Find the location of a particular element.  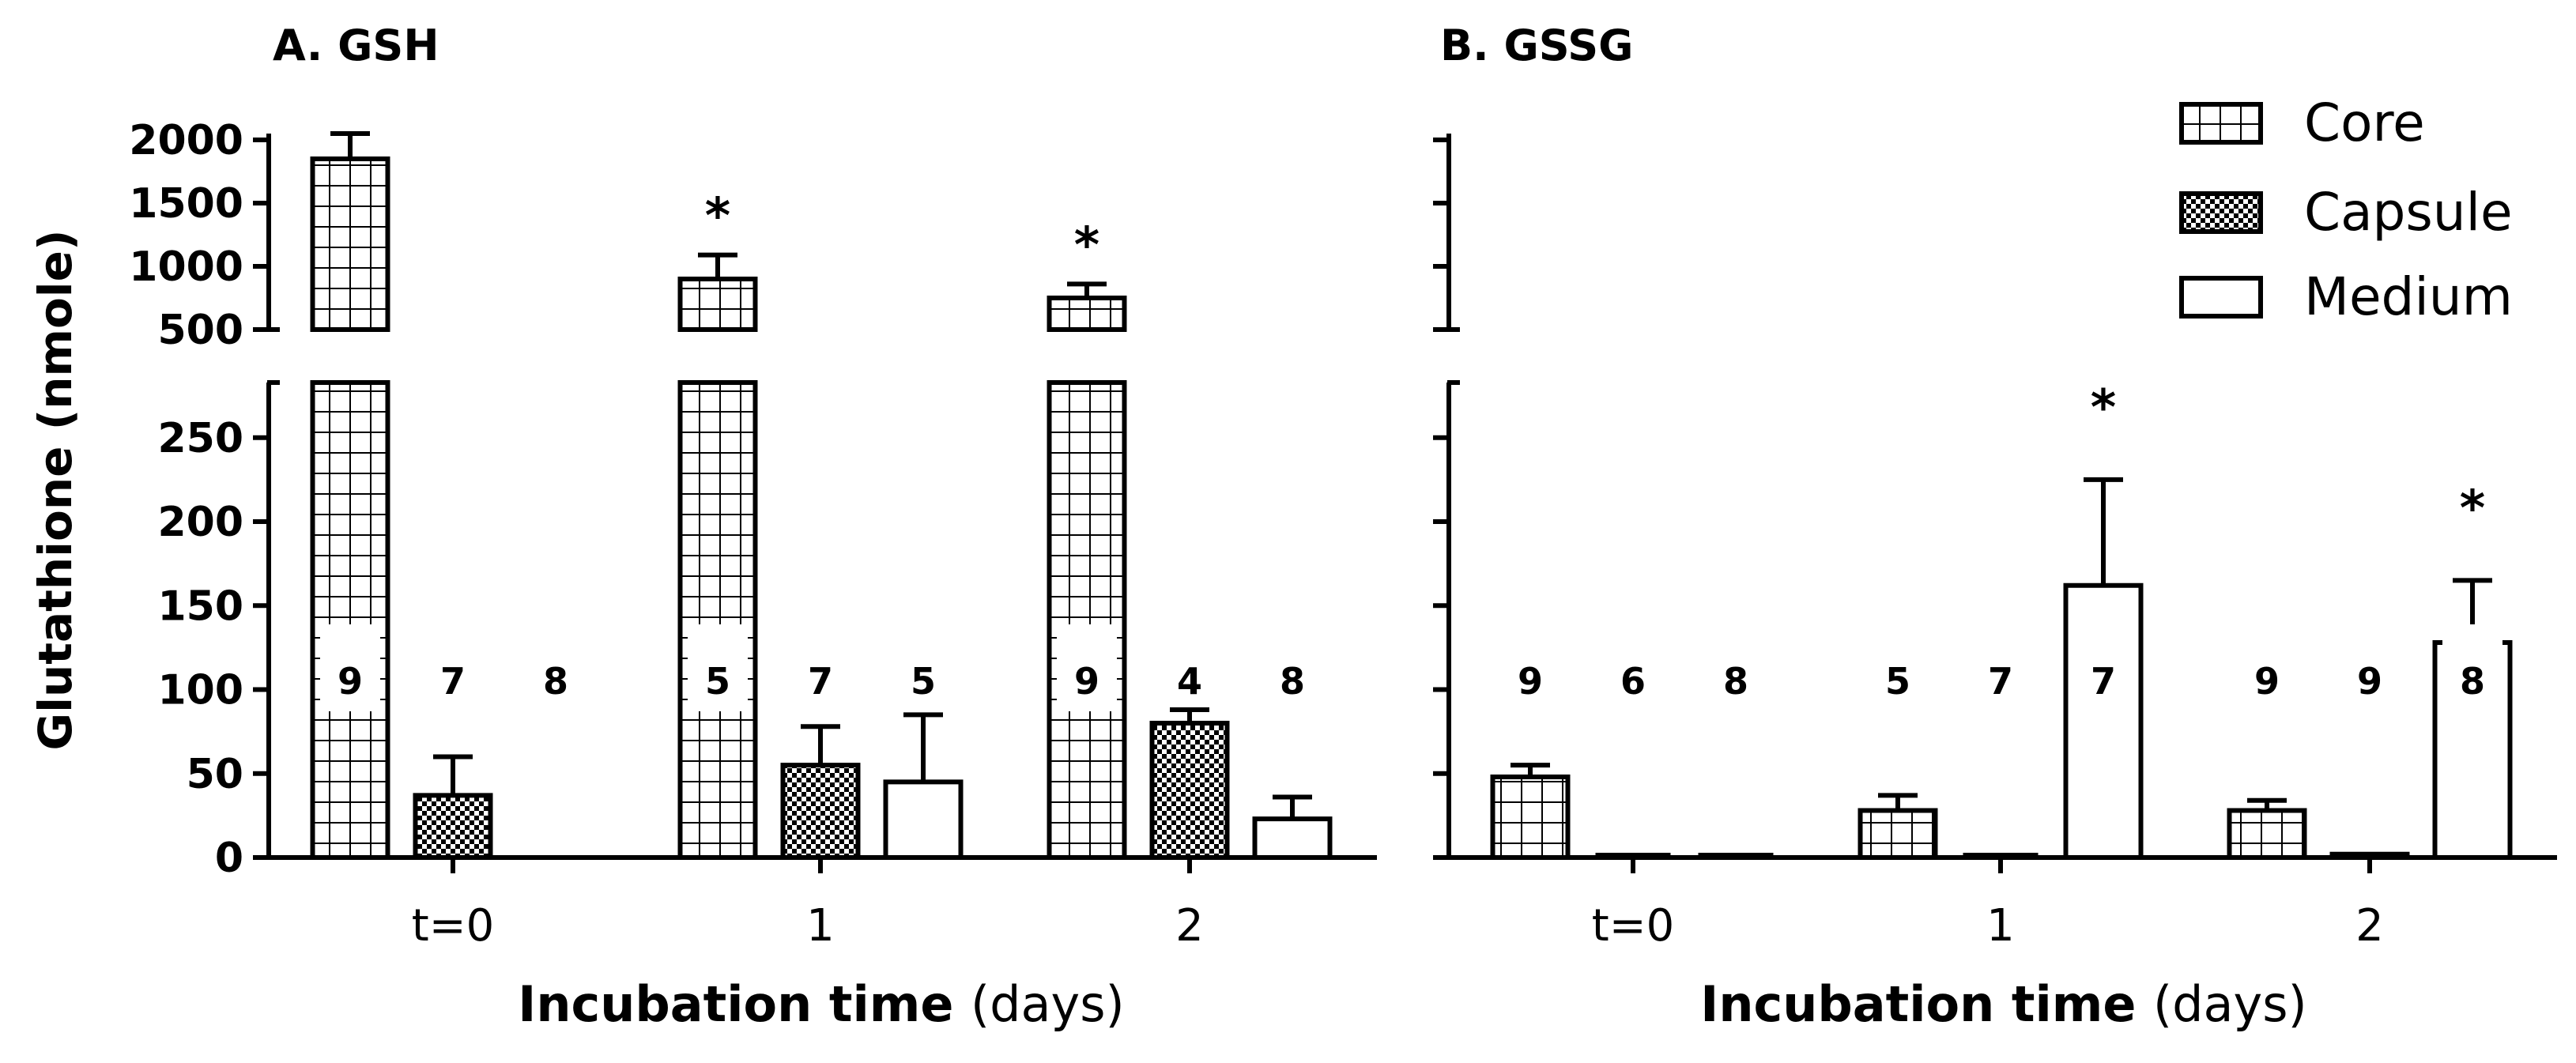

panel-a-x-axis-label: Incubation time (days) is located at coordinates (821, 1004).